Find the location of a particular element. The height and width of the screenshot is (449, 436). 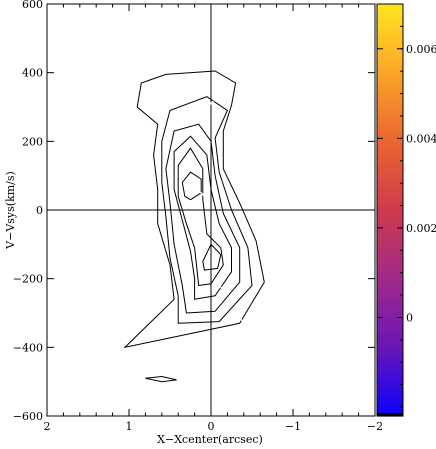

x-tick-label: −2 is located at coordinates (375, 426).